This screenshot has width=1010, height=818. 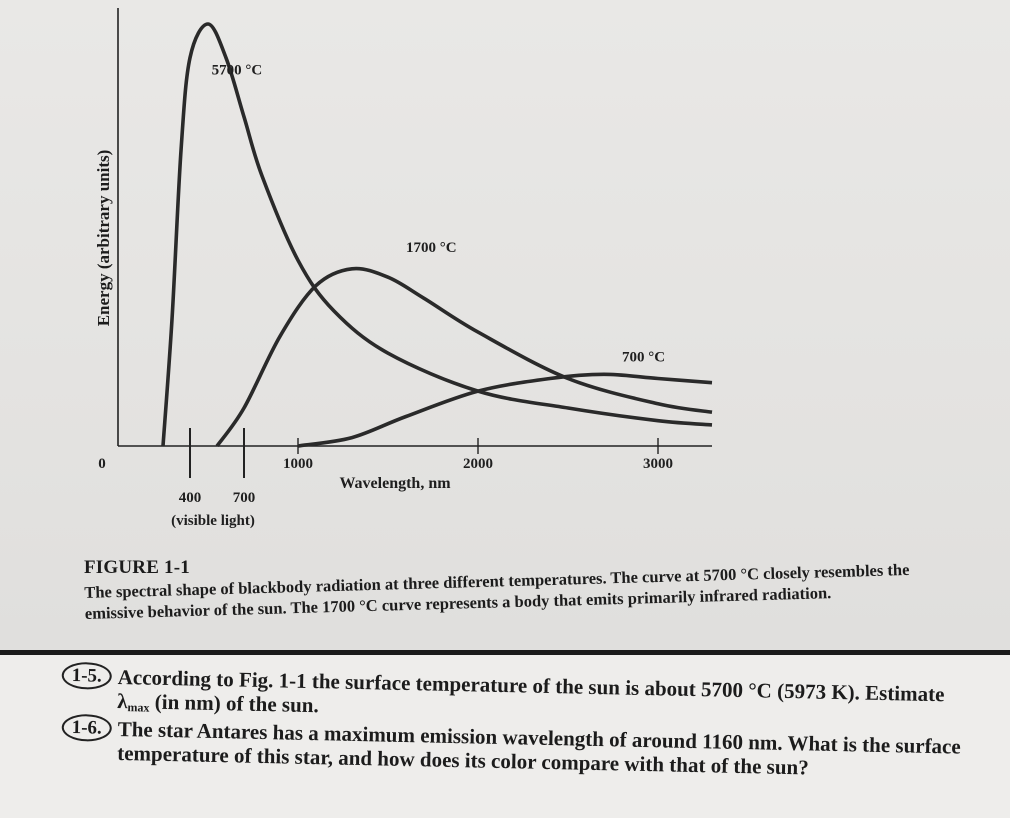 I want to click on visible-light-label: 700, so click(x=244, y=498).